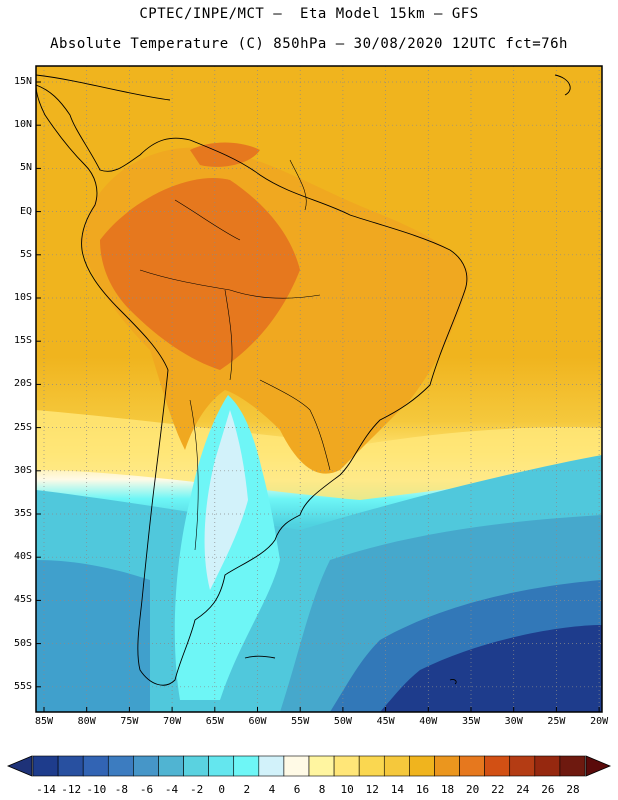 This screenshot has height=800, width=618. I want to click on lon-label: 20W, so click(599, 721).